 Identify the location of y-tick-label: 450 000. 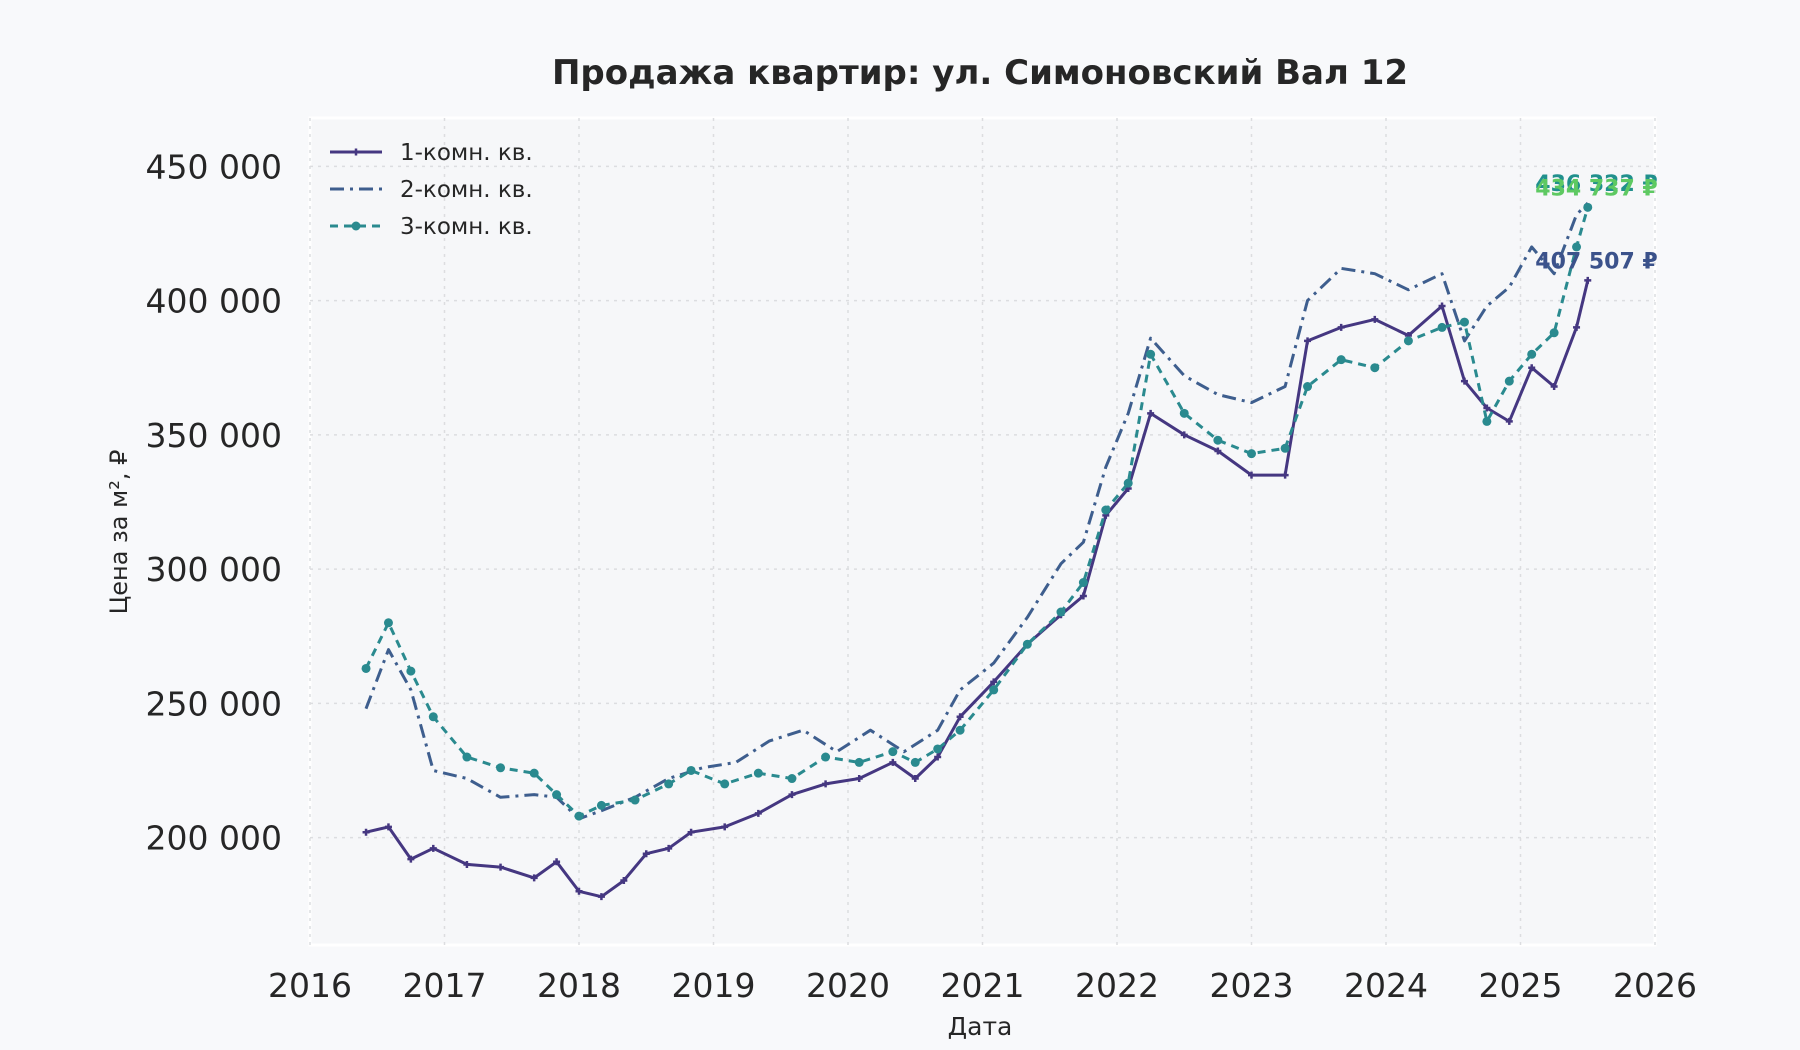
(214, 166).